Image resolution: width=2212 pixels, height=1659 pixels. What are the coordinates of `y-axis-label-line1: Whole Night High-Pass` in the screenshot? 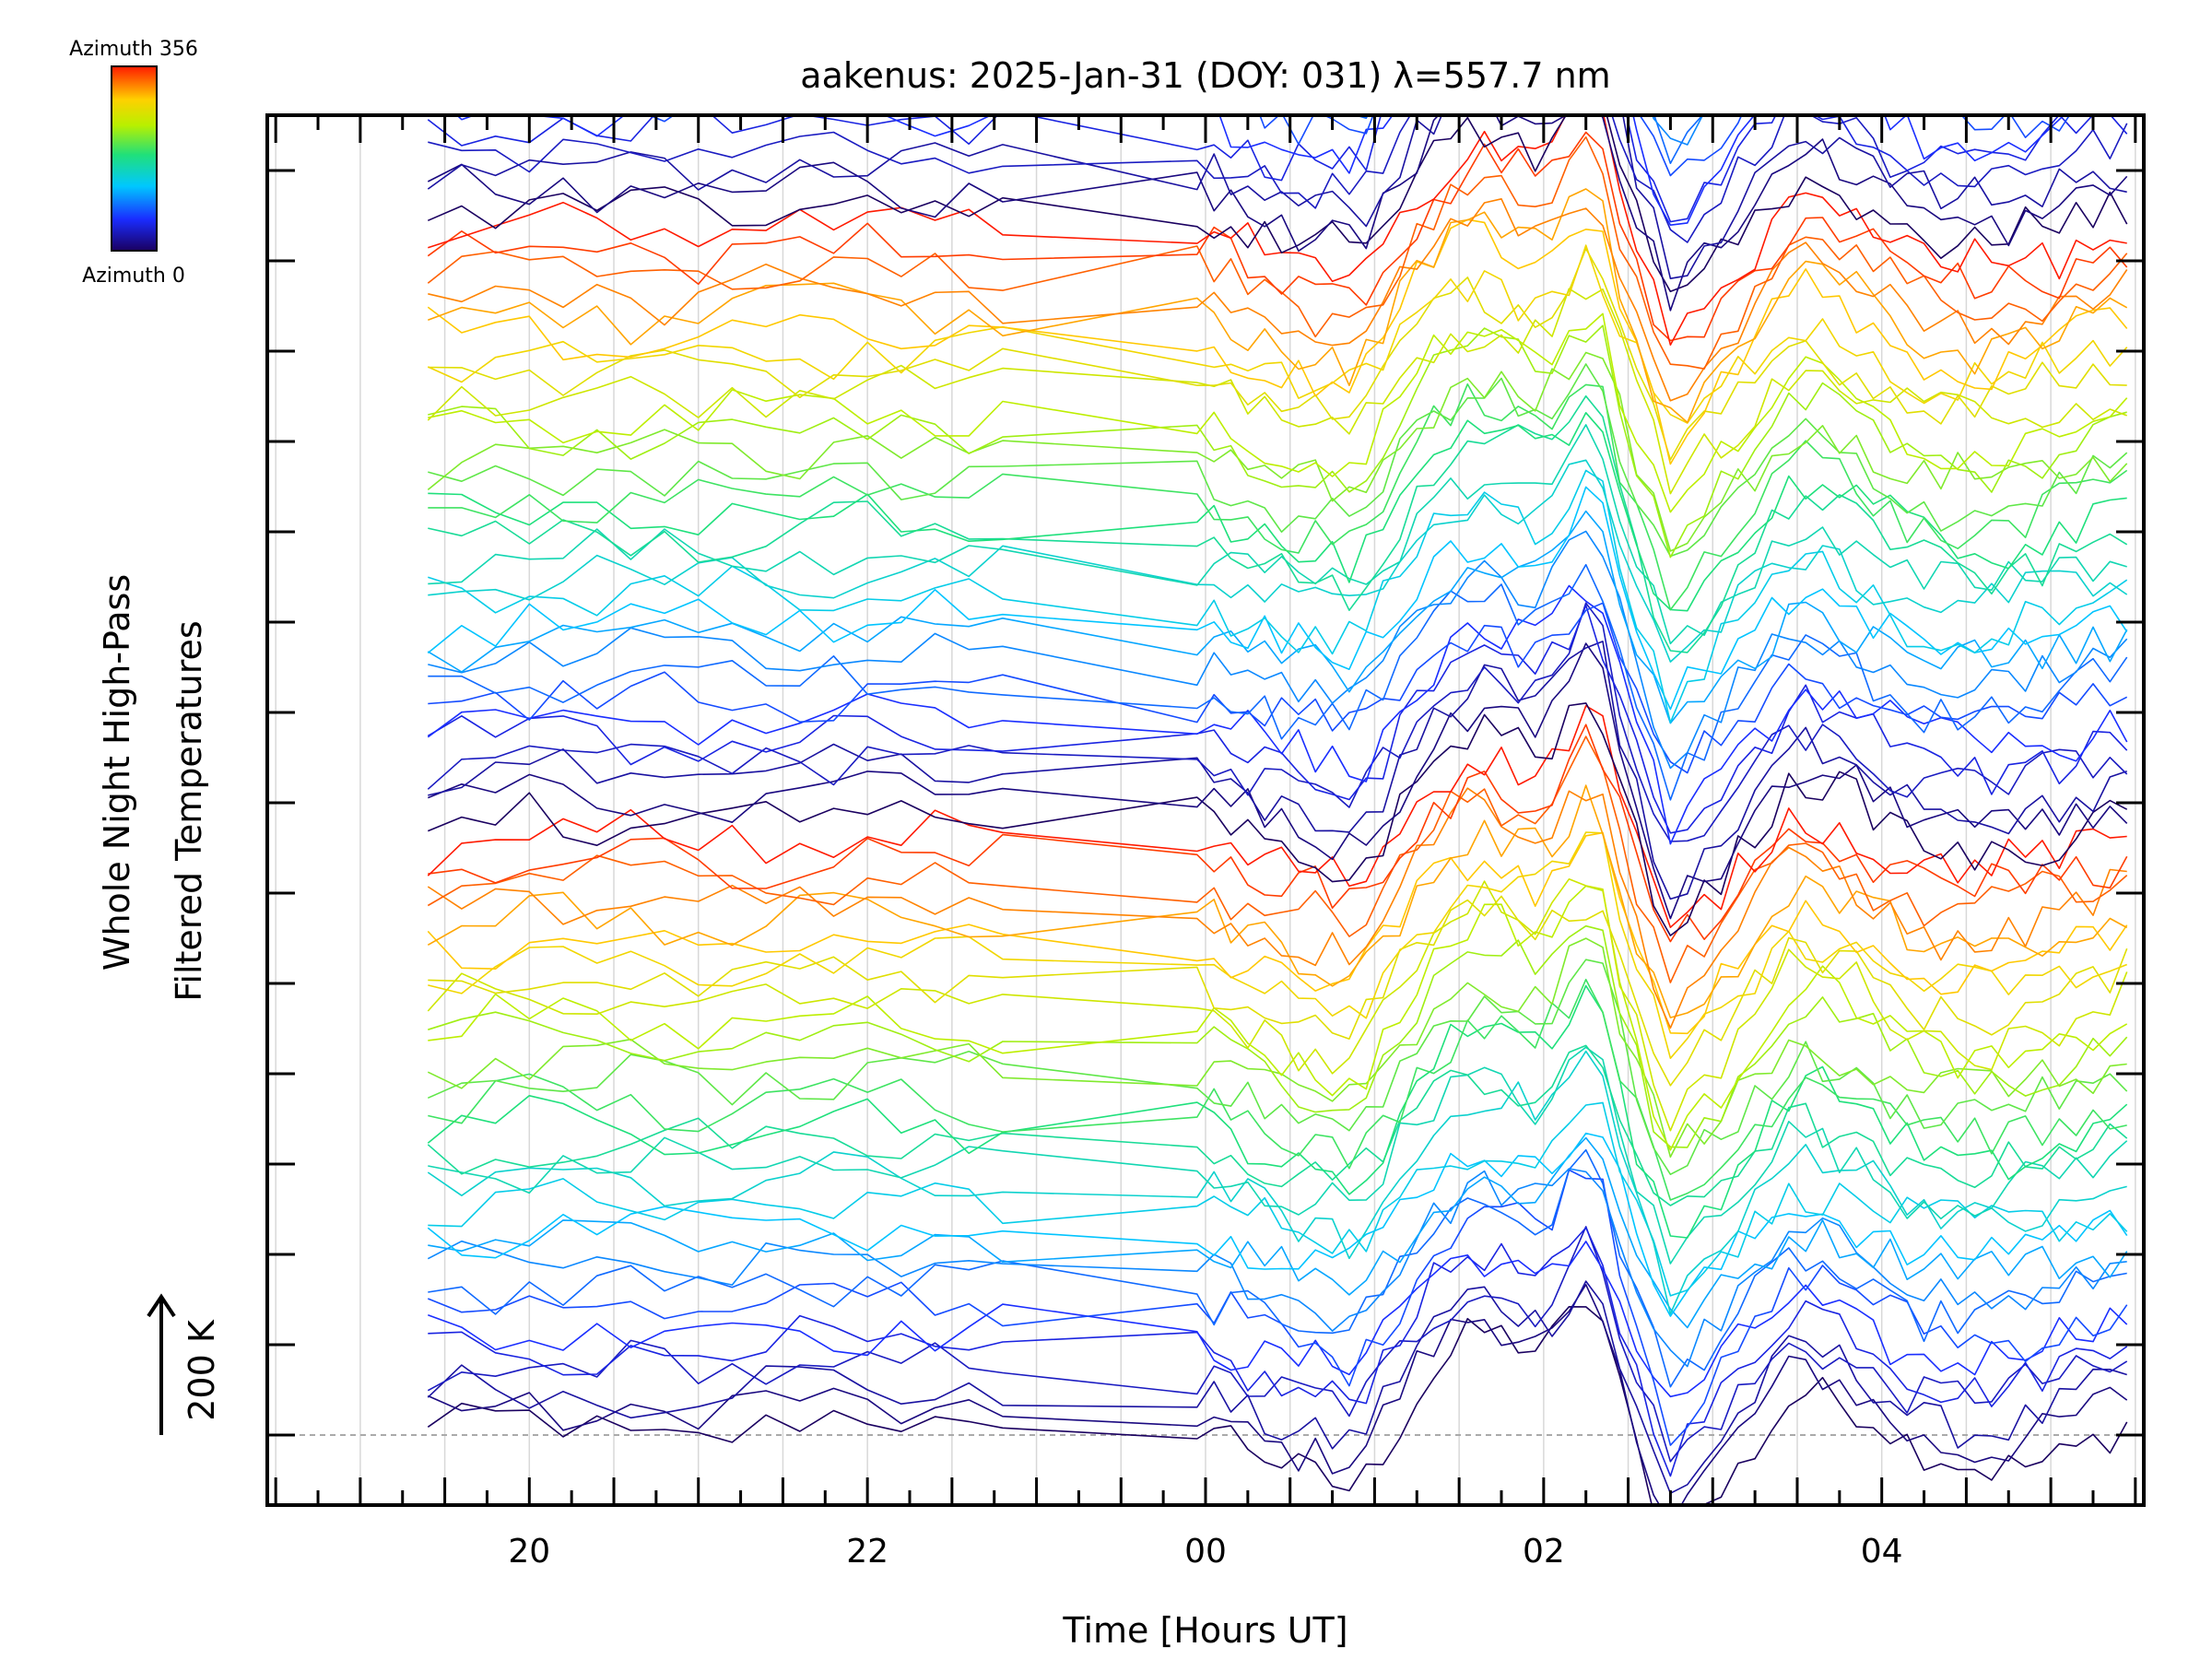 It's located at (117, 772).